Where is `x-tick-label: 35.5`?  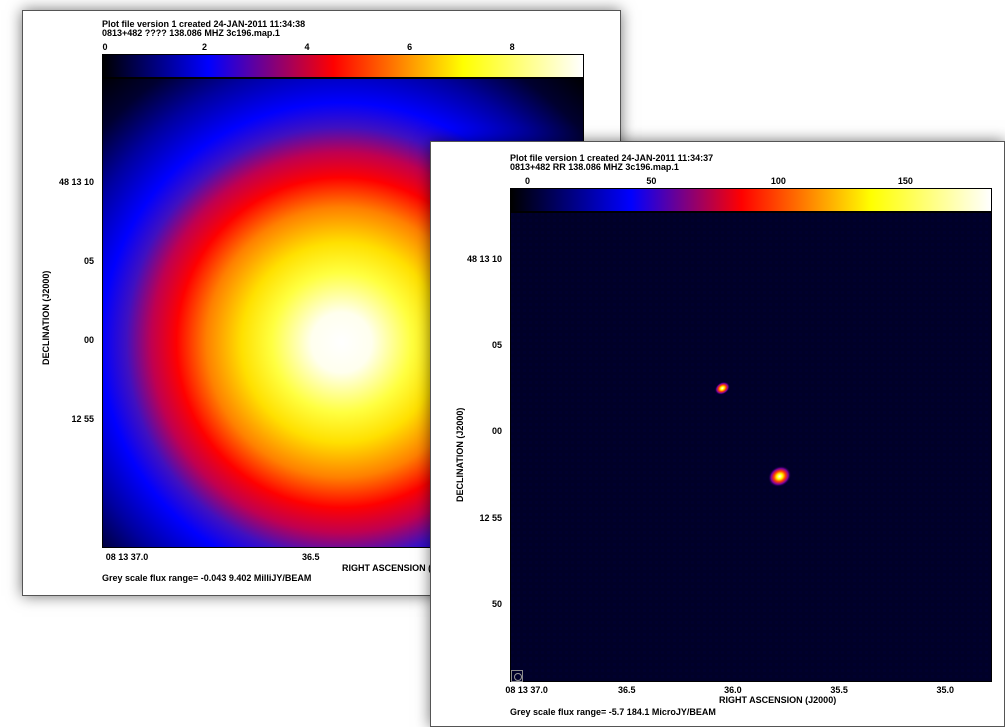
x-tick-label: 35.5 is located at coordinates (839, 690).